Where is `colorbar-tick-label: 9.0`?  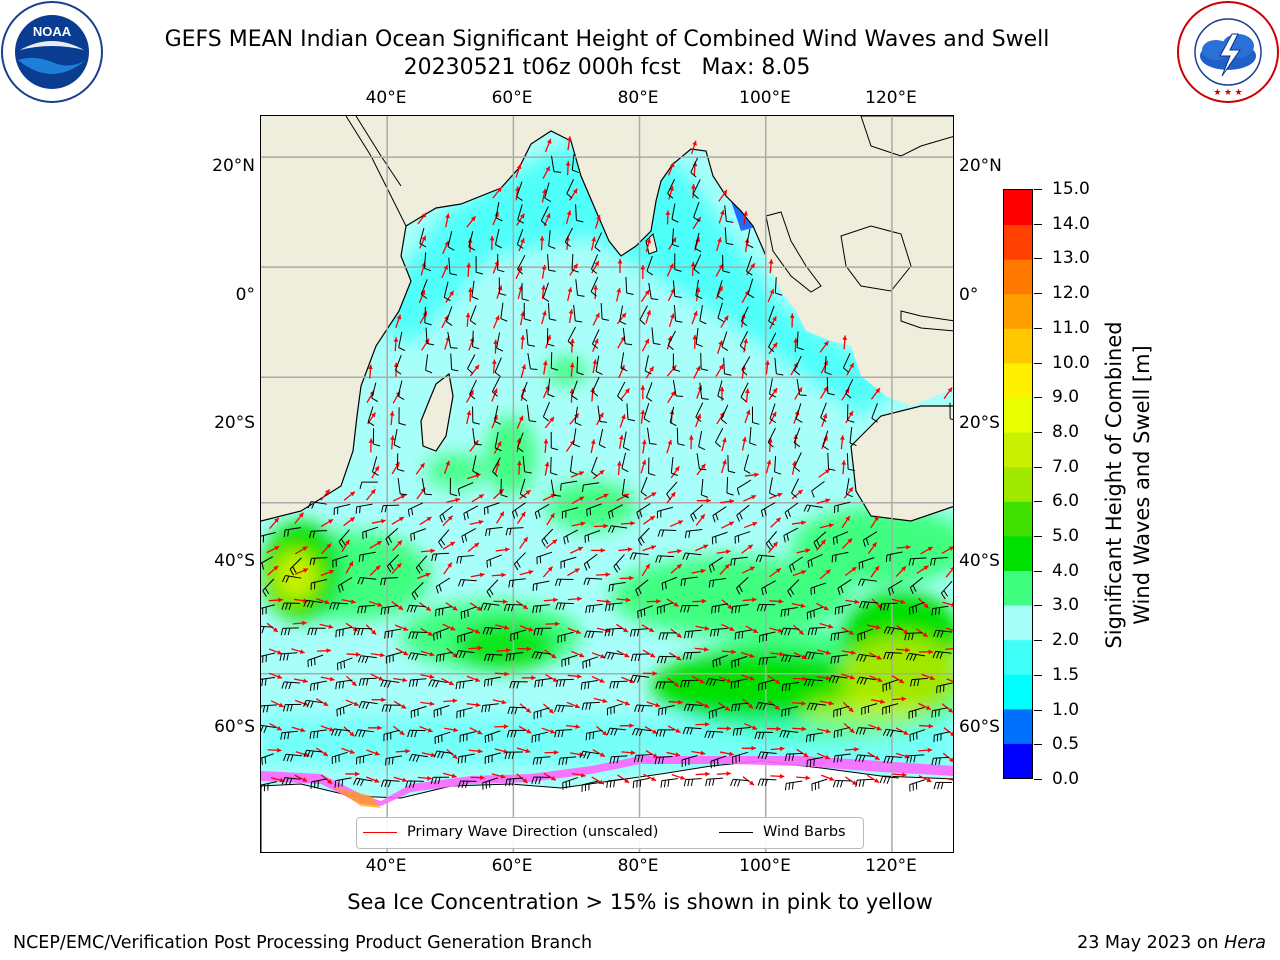
colorbar-tick-label: 9.0 is located at coordinates (1066, 397).